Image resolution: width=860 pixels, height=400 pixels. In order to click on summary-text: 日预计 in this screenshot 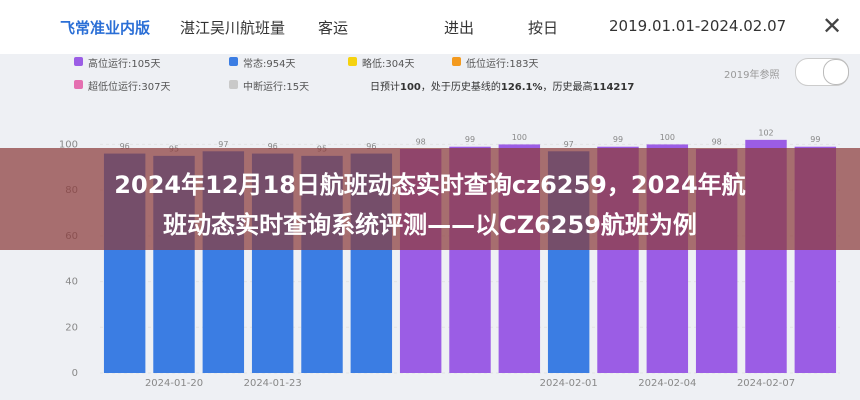, I will do `click(385, 87)`.